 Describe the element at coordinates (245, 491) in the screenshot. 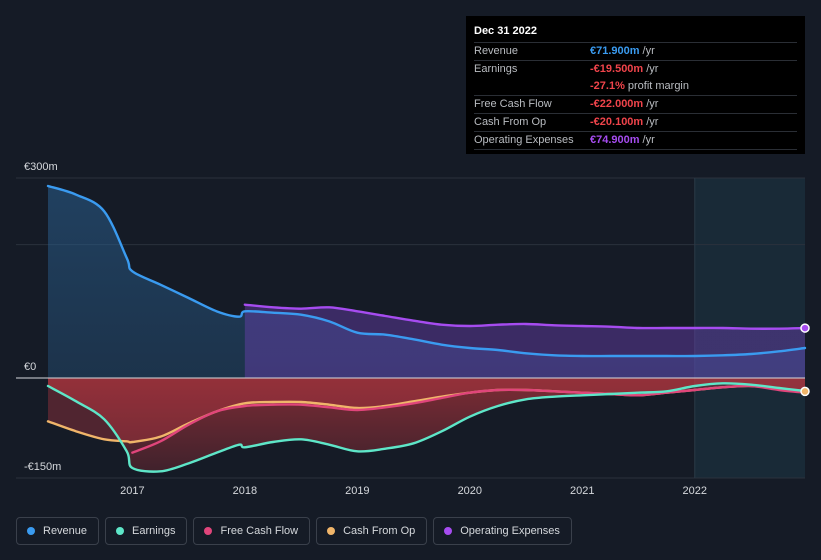

I see `x-tick-label: 2018` at that location.